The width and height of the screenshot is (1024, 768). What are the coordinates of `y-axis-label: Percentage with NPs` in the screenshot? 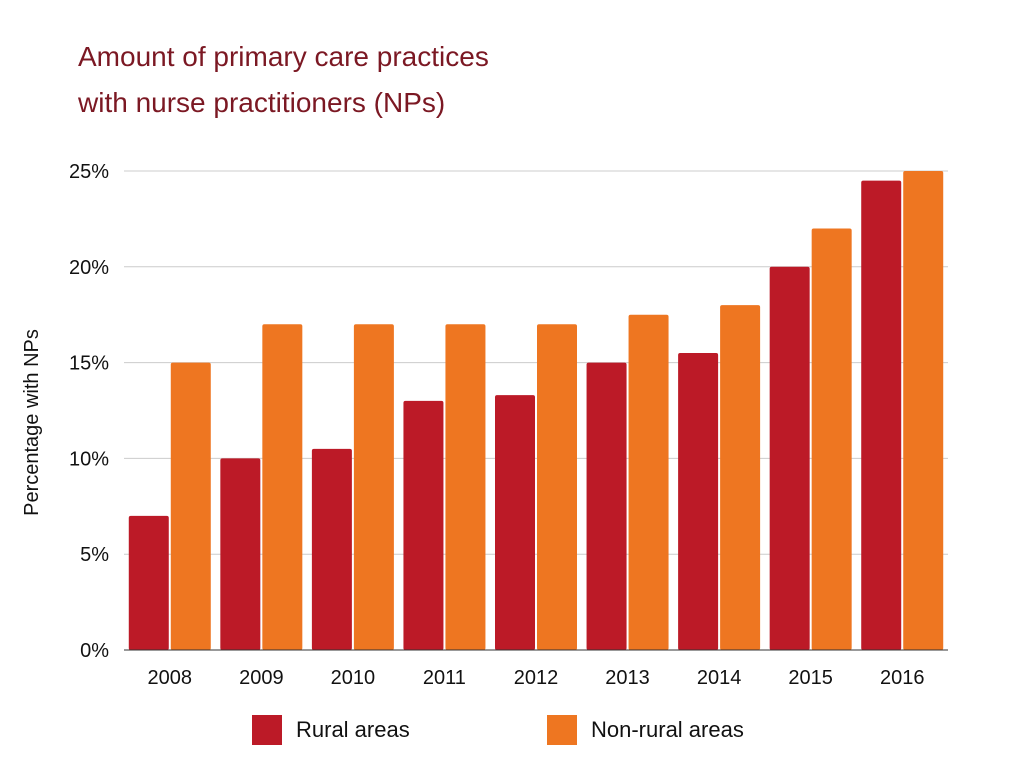 It's located at (32, 422).